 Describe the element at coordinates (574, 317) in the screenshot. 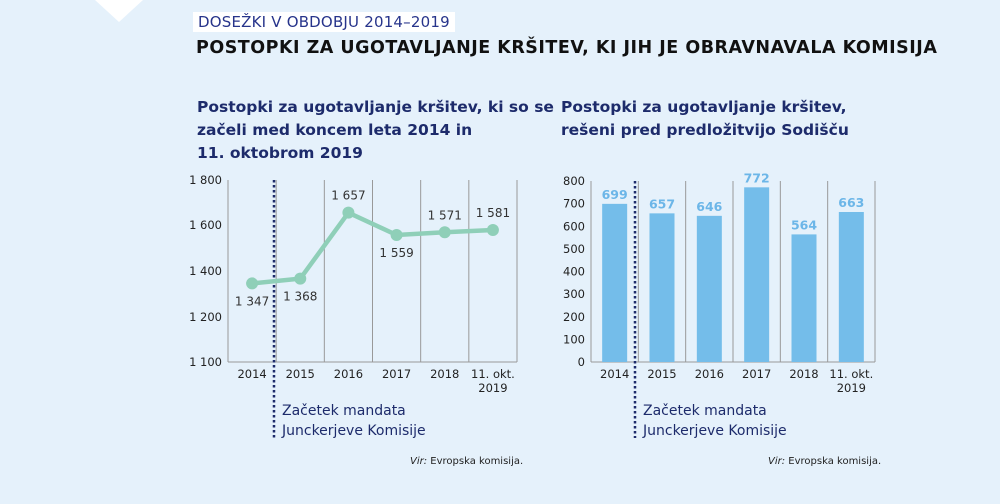

I see `bar-chart-y-tick-label: 200` at that location.